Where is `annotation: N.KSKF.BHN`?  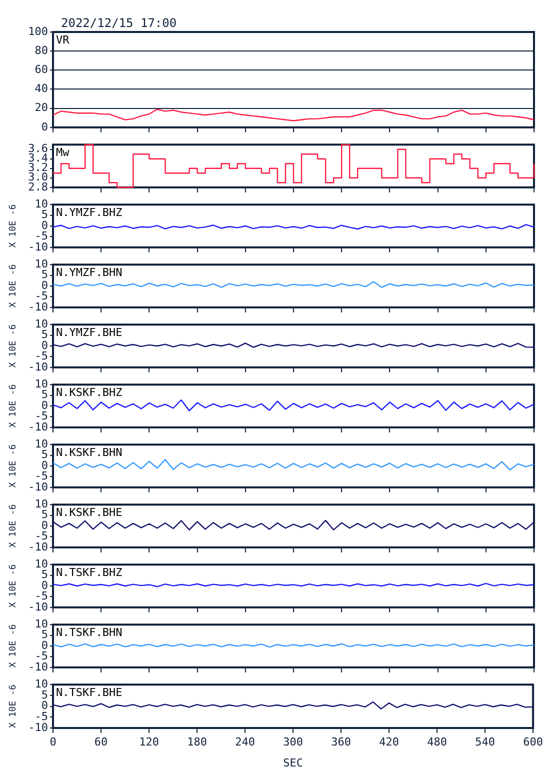 annotation: N.KSKF.BHN is located at coordinates (89, 452).